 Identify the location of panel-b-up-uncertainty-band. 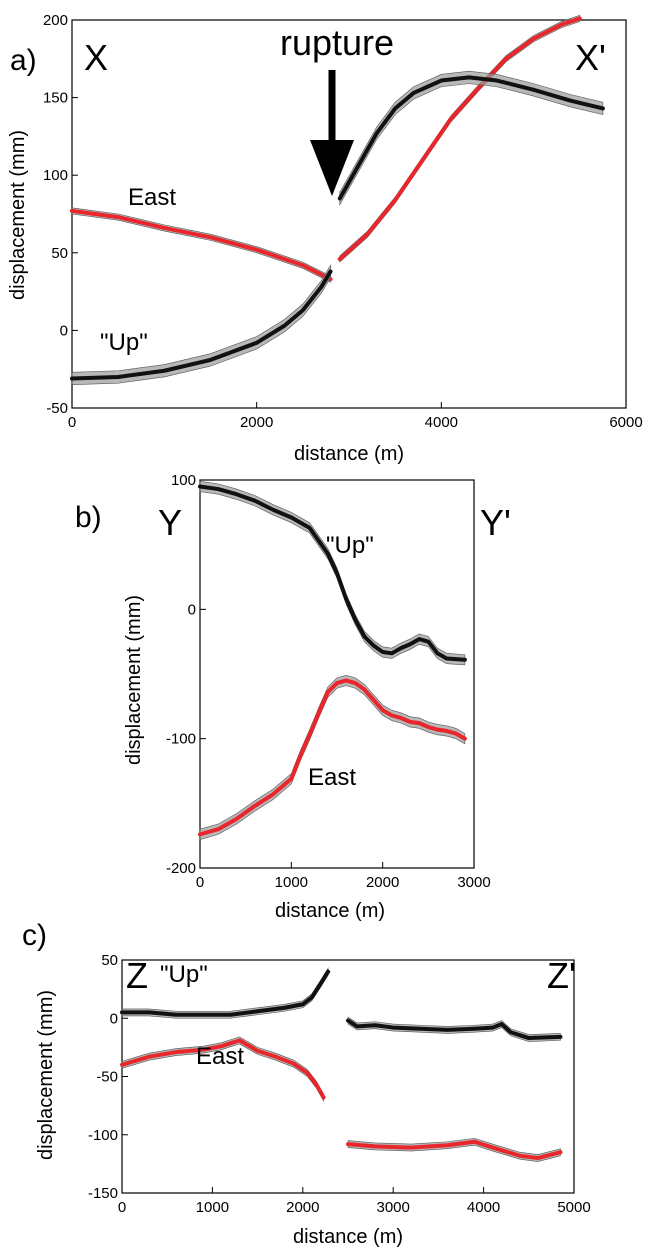
(332, 573).